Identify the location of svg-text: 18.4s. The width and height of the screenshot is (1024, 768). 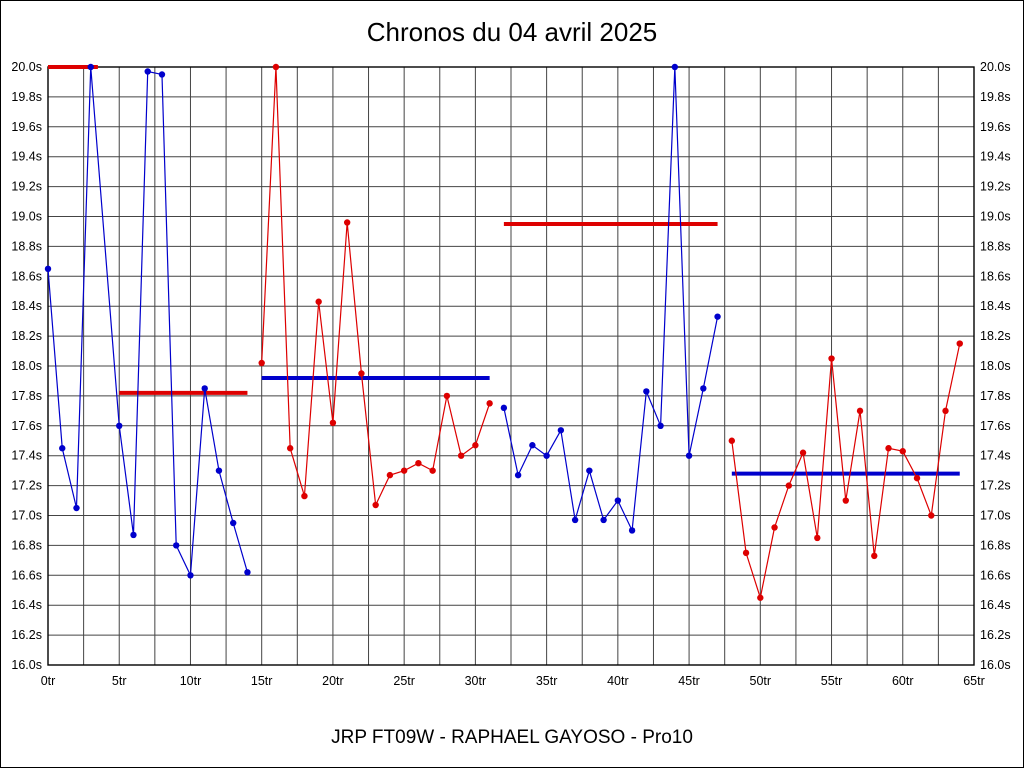
(995, 306).